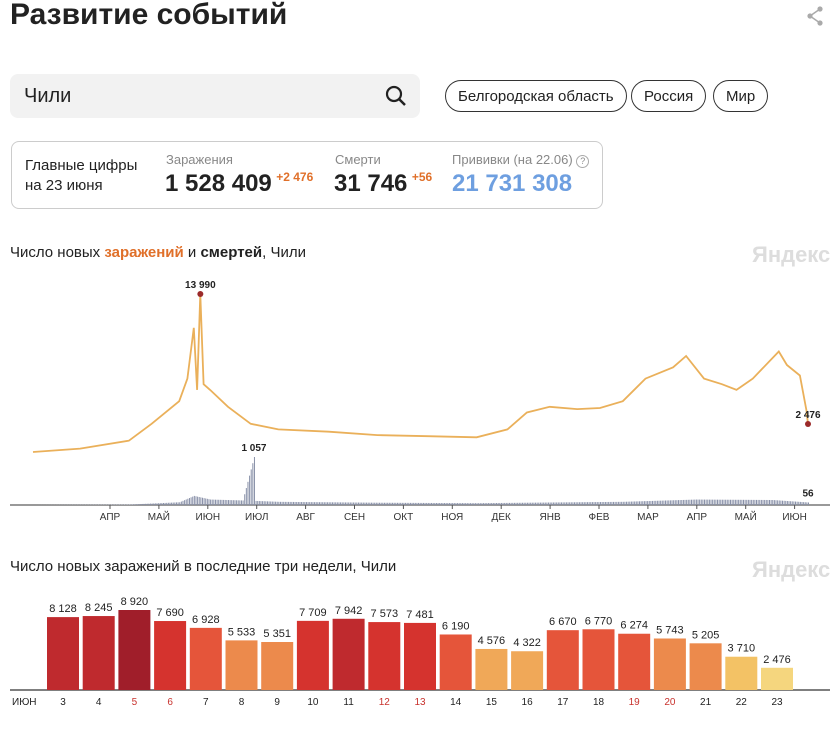 This screenshot has height=735, width=840. What do you see at coordinates (64, 185) in the screenshot?
I see `stats-date: на 23 июня` at bounding box center [64, 185].